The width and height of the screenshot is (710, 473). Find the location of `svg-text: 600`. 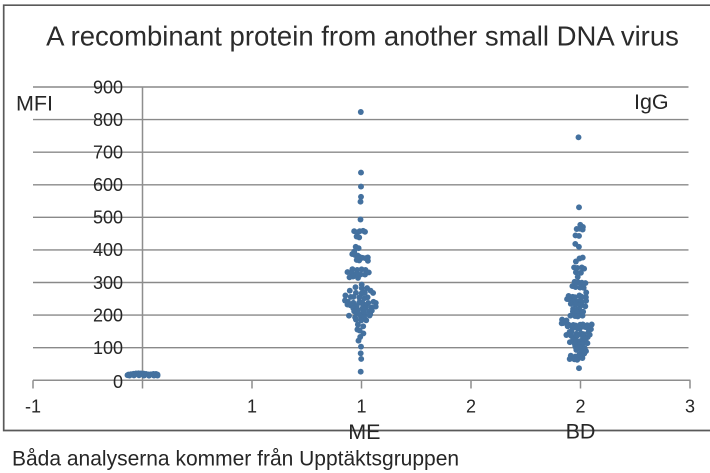

svg-text: 600 is located at coordinates (108, 185).